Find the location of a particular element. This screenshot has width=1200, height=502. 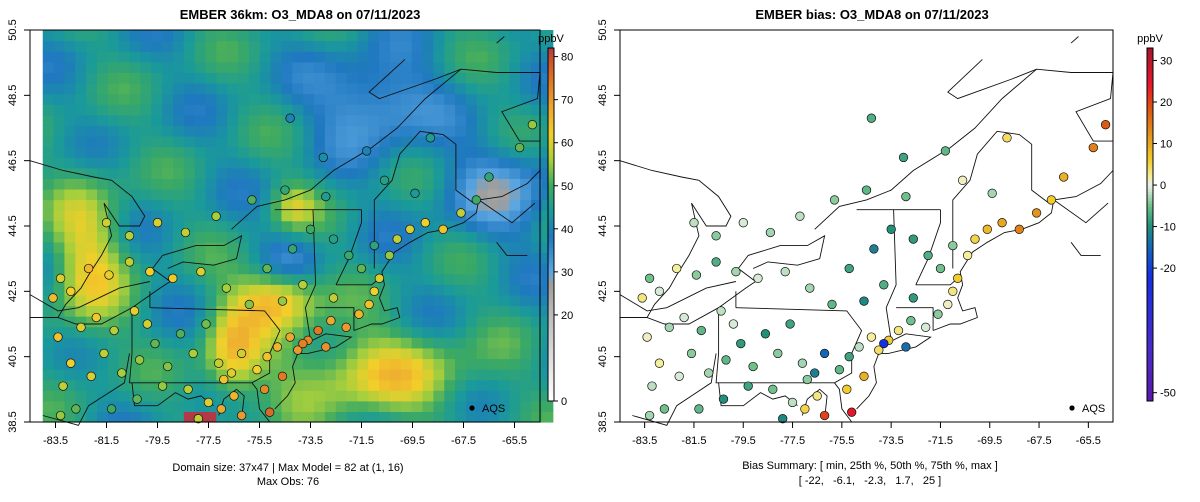

map-outline is located at coordinates (415, 79).